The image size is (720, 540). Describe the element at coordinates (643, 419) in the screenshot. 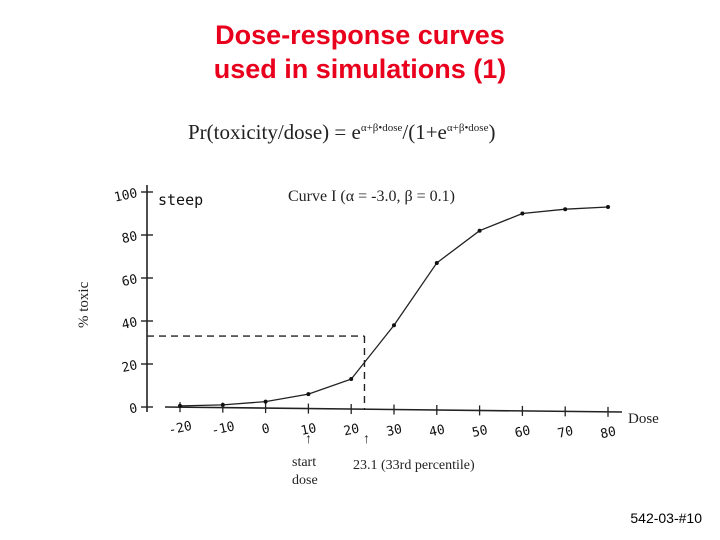

I see `x-axis-label: Dose` at that location.